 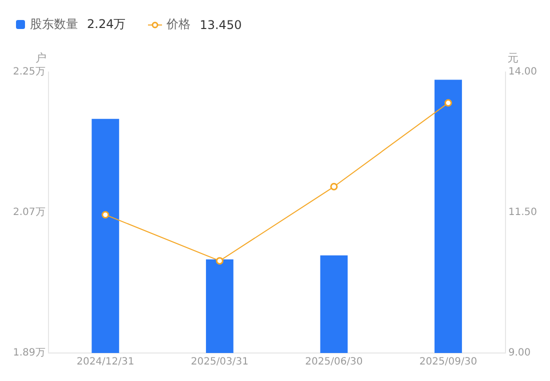 What do you see at coordinates (178, 24) in the screenshot?
I see `legend-label: 价格` at bounding box center [178, 24].